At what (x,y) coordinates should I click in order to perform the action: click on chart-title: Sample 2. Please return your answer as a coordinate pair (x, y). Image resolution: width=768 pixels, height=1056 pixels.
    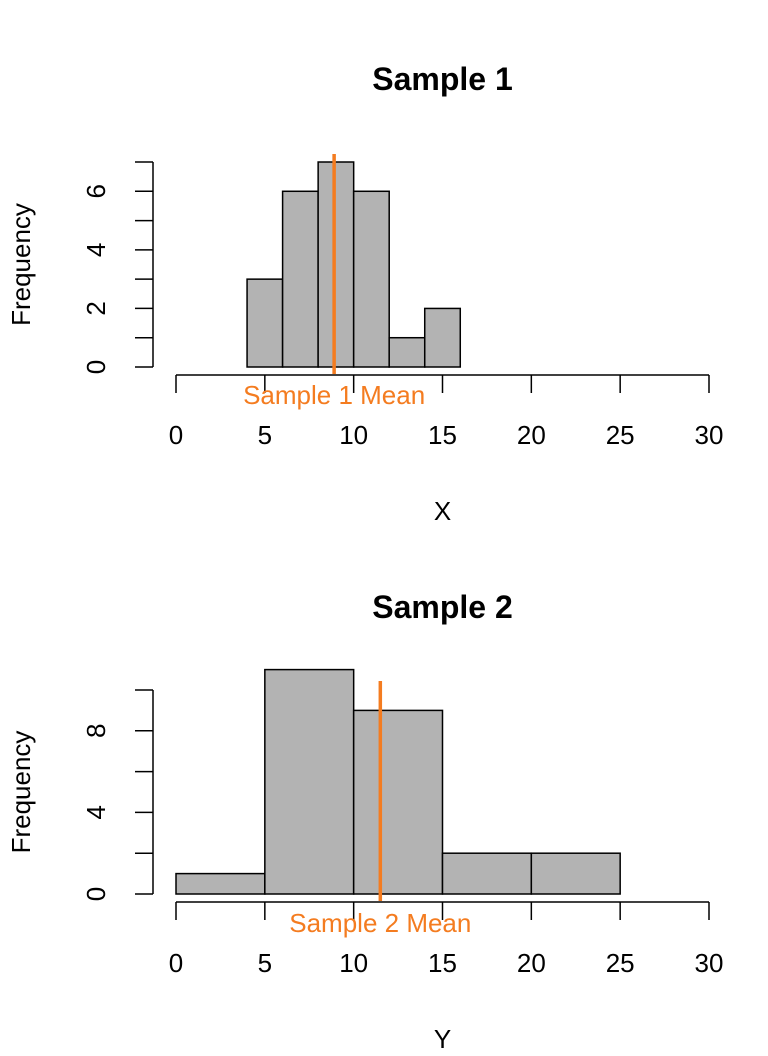
    Looking at the image, I should click on (442, 607).